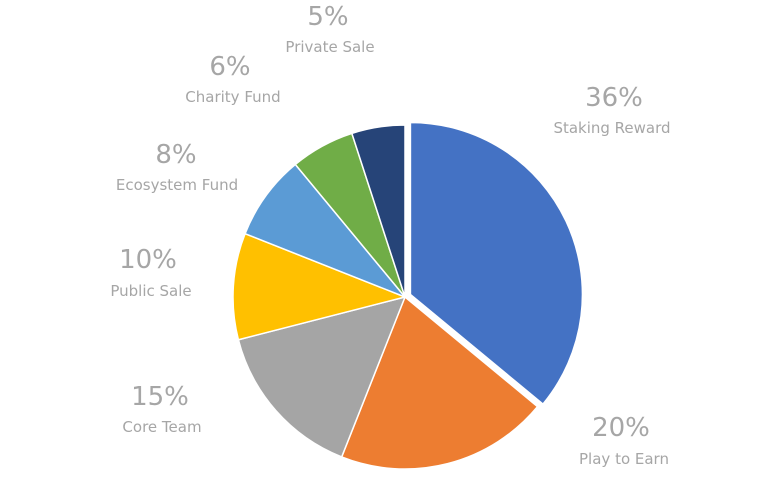 The image size is (757, 489). Describe the element at coordinates (327, 17) in the screenshot. I see `data-label-value-private-sale: 5%` at that location.